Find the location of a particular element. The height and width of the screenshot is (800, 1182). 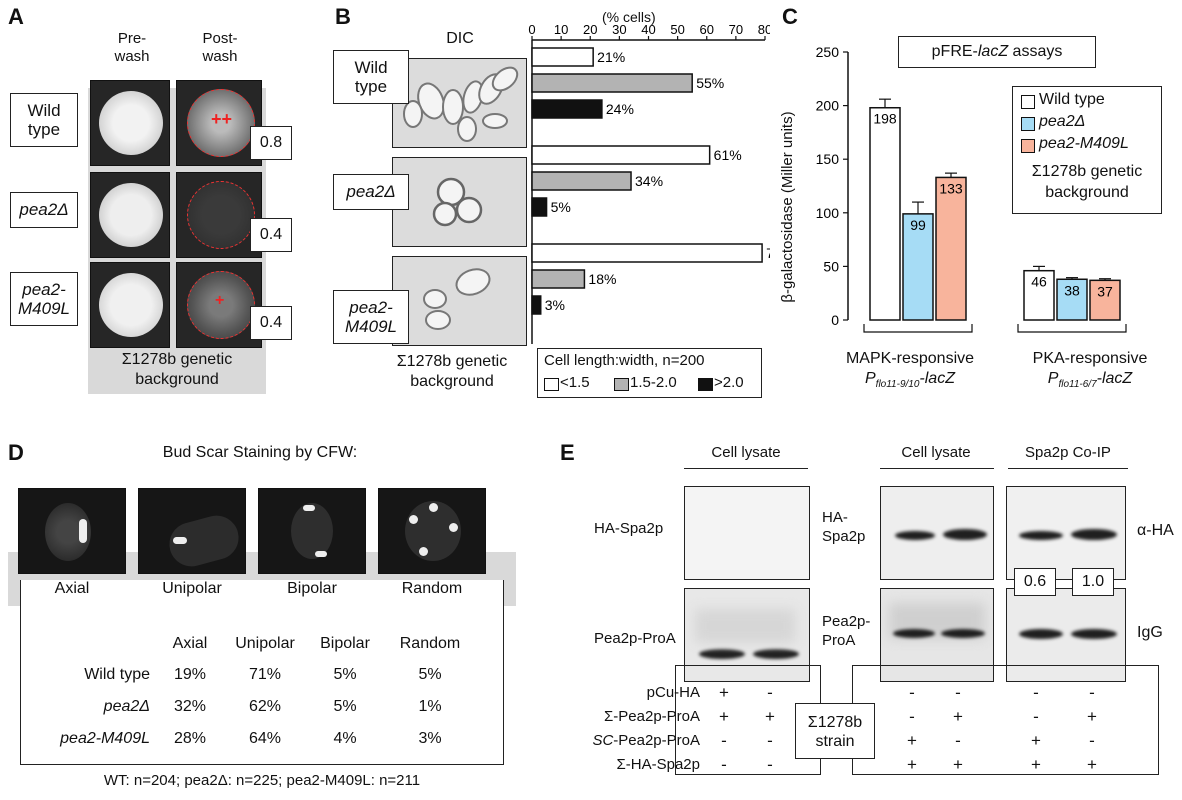

blot-lysate-ha-mid is located at coordinates (937, 533).